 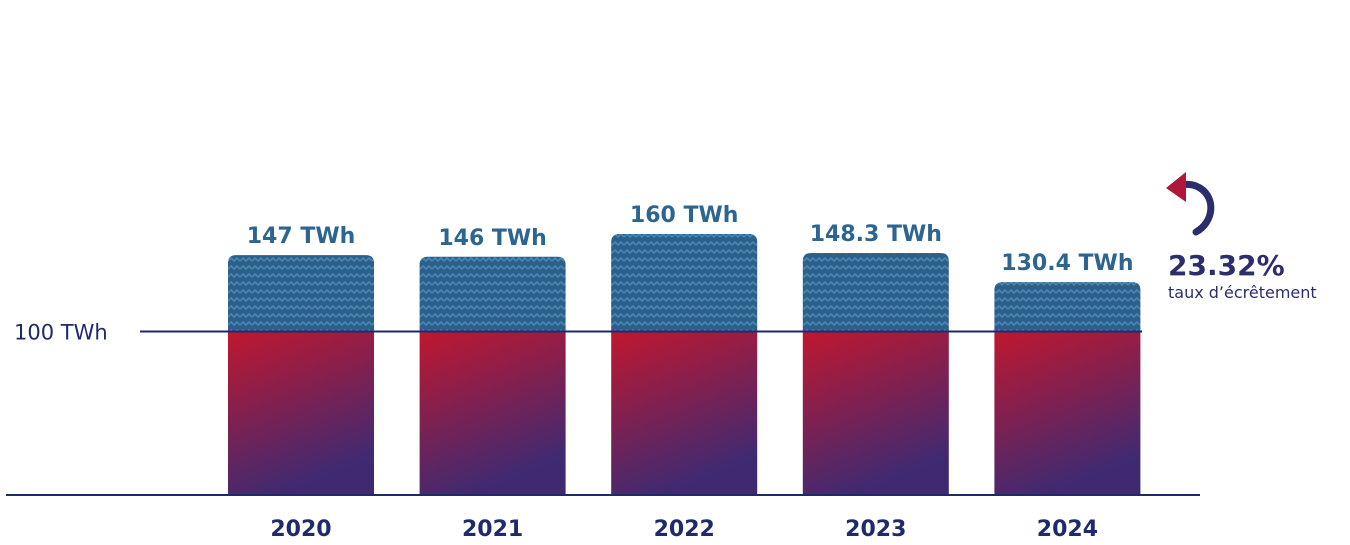 What do you see at coordinates (492, 294) in the screenshot?
I see `bar-upper-2021` at bounding box center [492, 294].